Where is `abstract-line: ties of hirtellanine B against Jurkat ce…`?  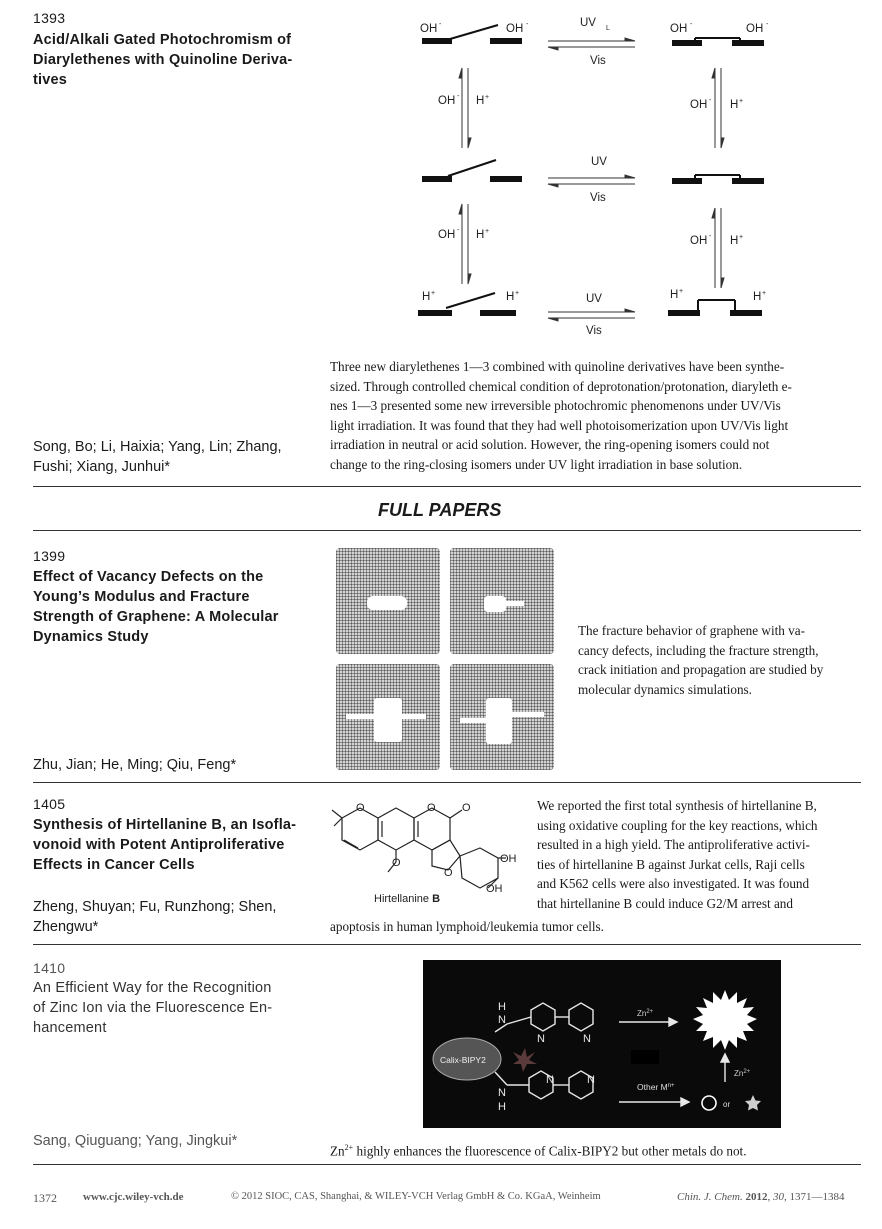
abstract-line: ties of hirtellanine B against Jurkat ce… is located at coordinates (671, 864).